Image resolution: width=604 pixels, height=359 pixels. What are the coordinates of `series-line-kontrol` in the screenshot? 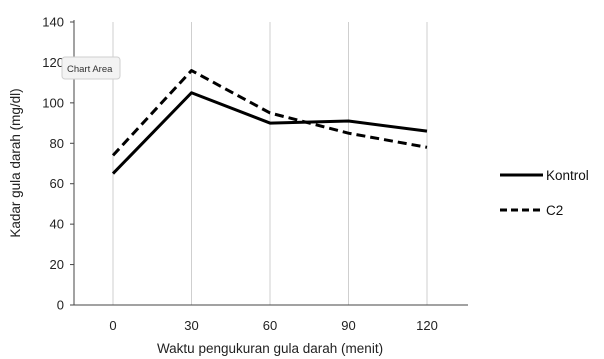 It's located at (269, 133).